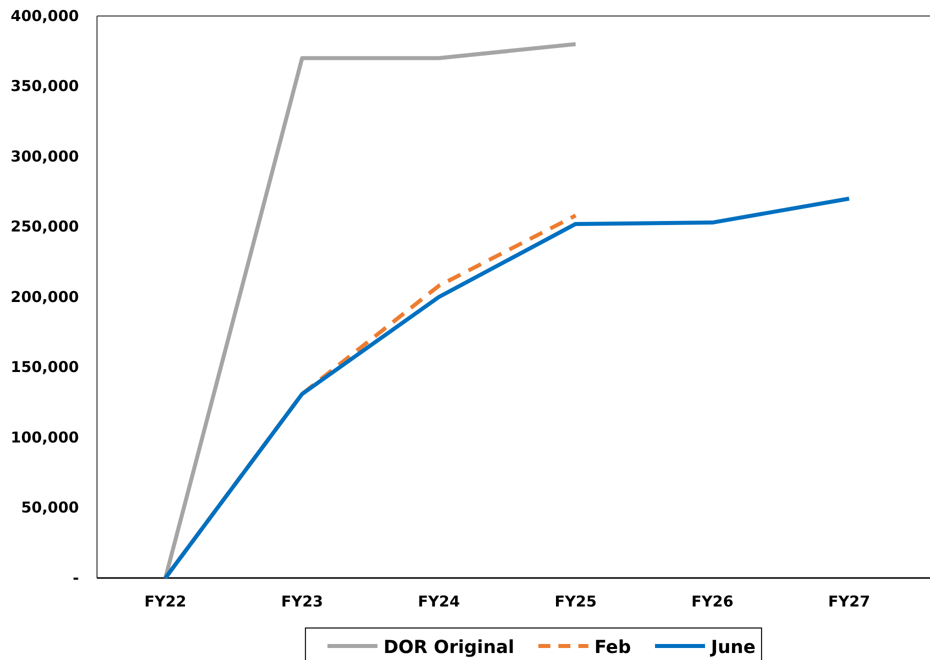 This screenshot has height=660, width=930. I want to click on x-tick-label: FY24, so click(439, 601).